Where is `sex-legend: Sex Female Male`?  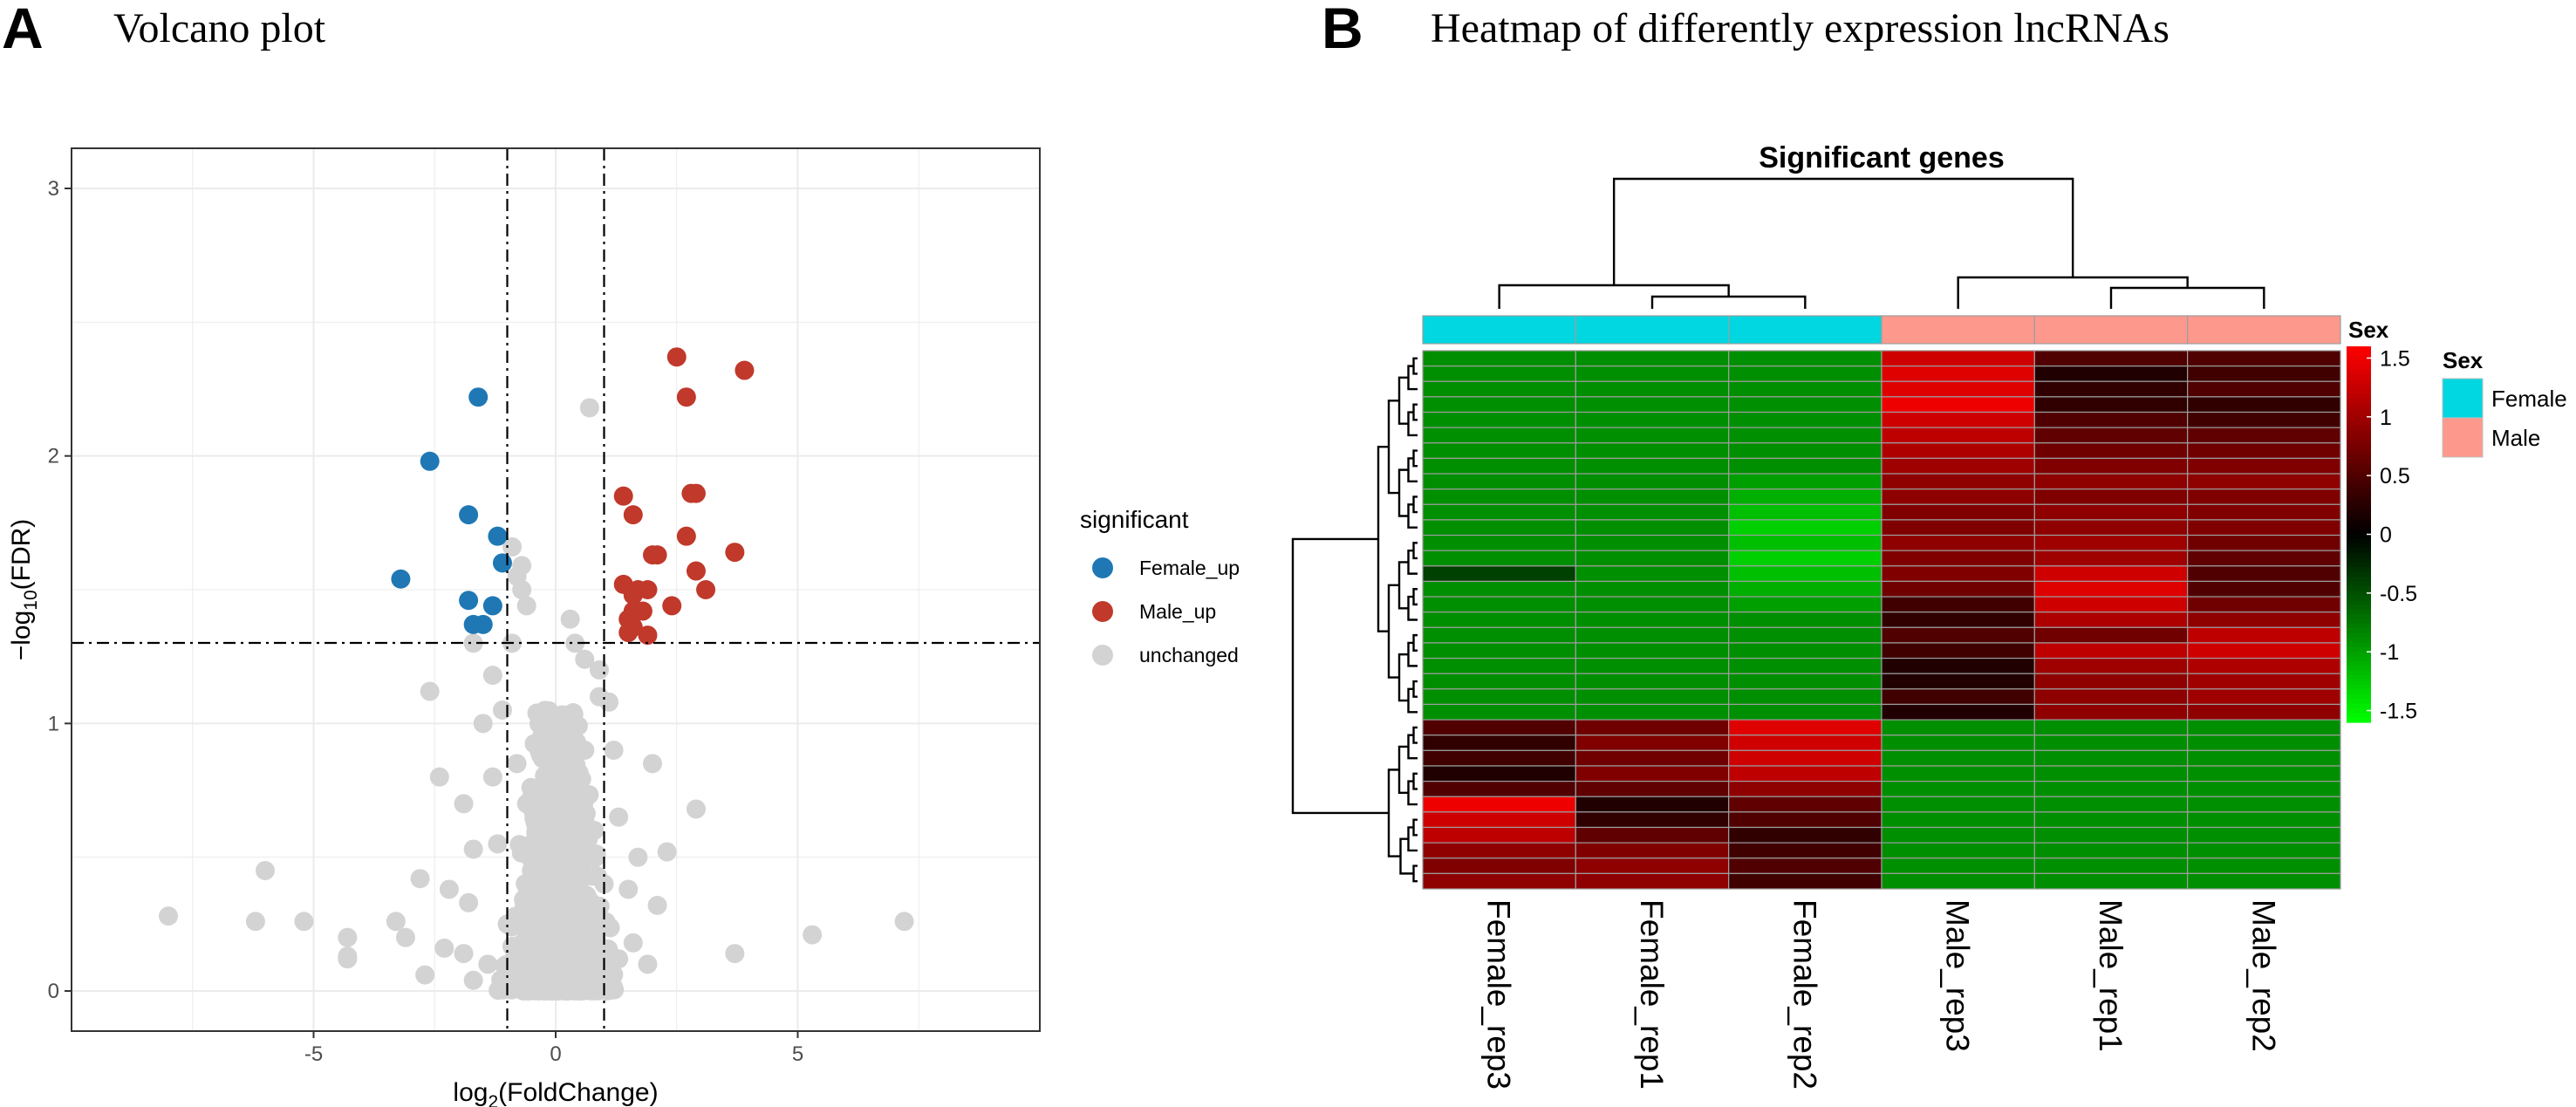
sex-legend: Sex Female Male is located at coordinates (2504, 402).